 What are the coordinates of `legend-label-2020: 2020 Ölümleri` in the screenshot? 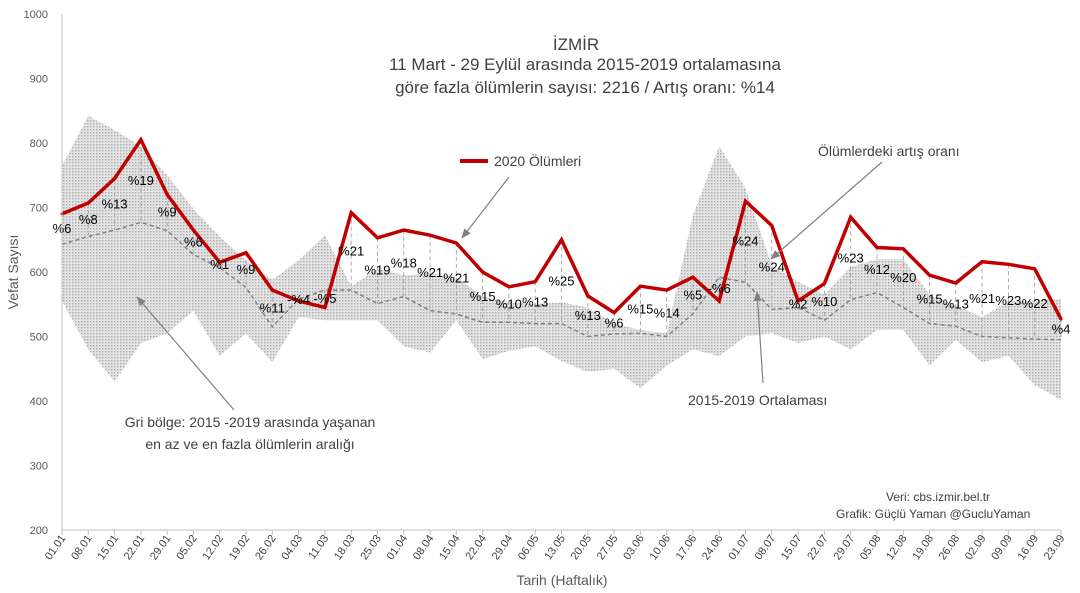 It's located at (537, 160).